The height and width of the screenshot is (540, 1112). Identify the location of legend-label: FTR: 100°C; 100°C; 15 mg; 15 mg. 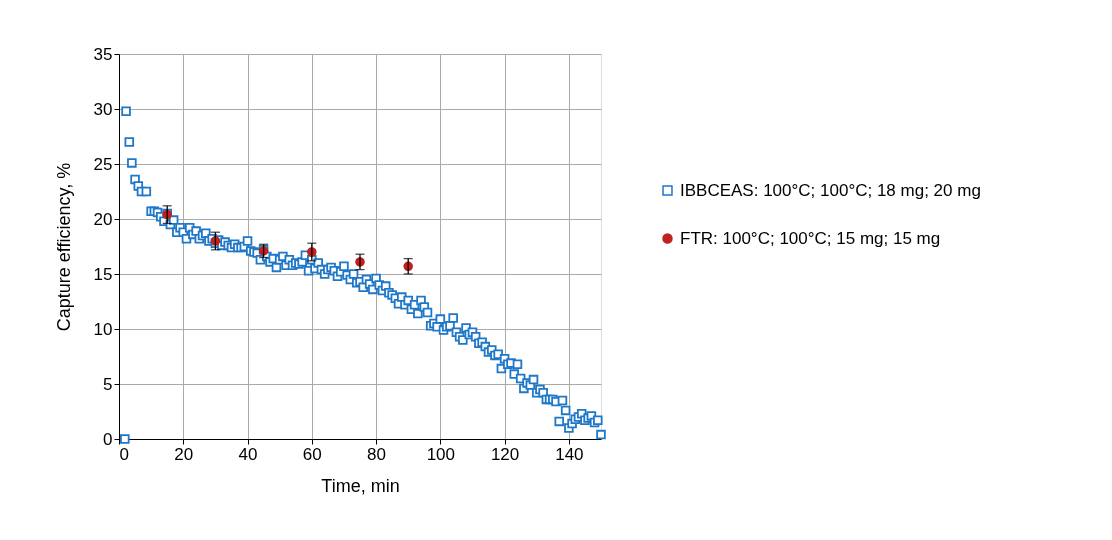
(810, 238).